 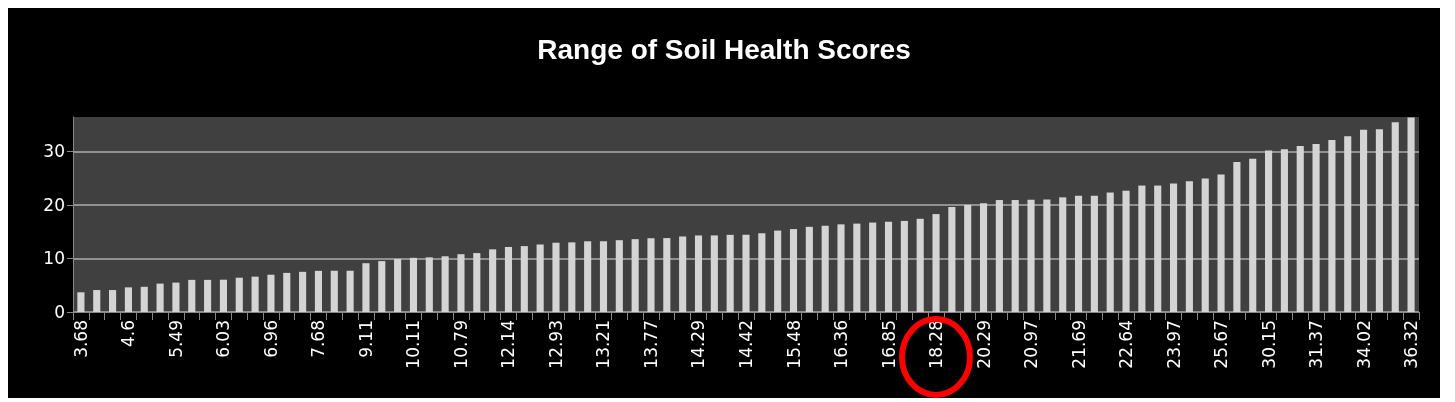 What do you see at coordinates (603, 344) in the screenshot?
I see `x-tick-label: 13.21` at bounding box center [603, 344].